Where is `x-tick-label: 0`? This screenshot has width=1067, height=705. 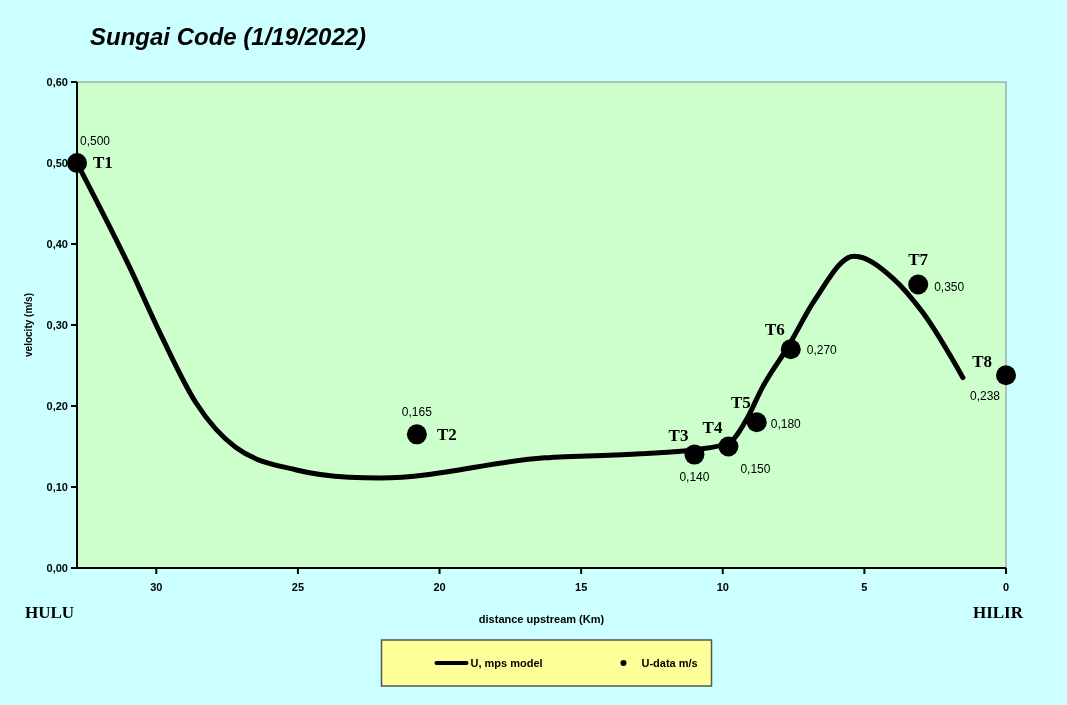
x-tick-label: 0 is located at coordinates (1006, 587).